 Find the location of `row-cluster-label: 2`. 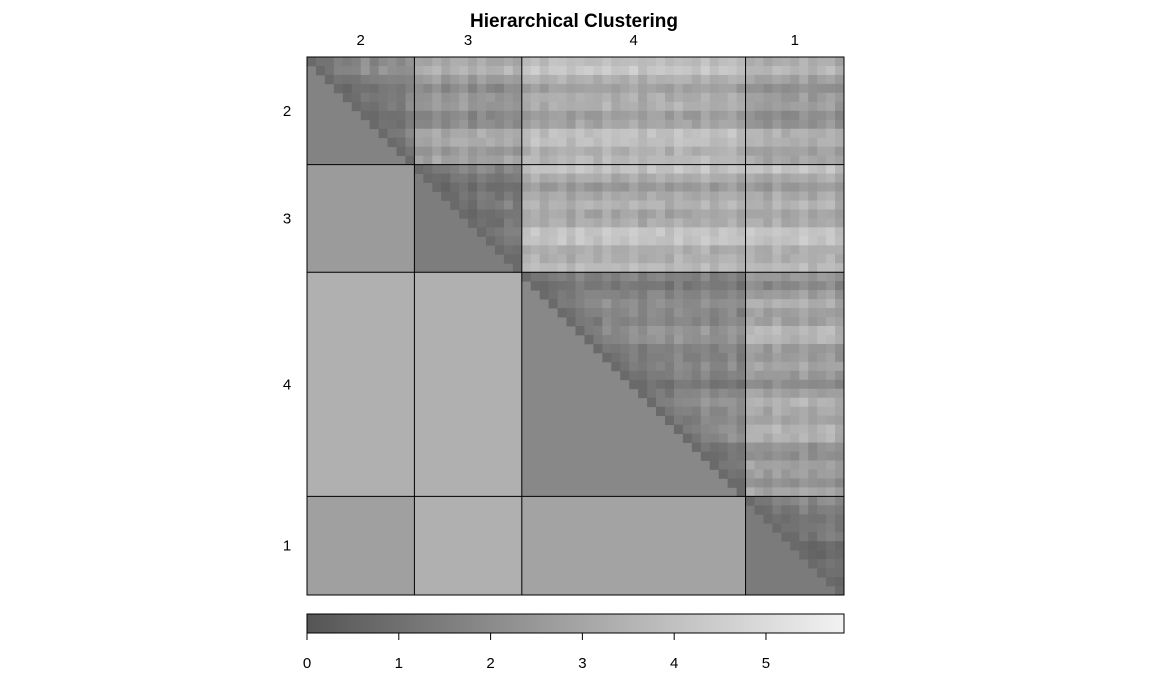

row-cluster-label: 2 is located at coordinates (287, 111).